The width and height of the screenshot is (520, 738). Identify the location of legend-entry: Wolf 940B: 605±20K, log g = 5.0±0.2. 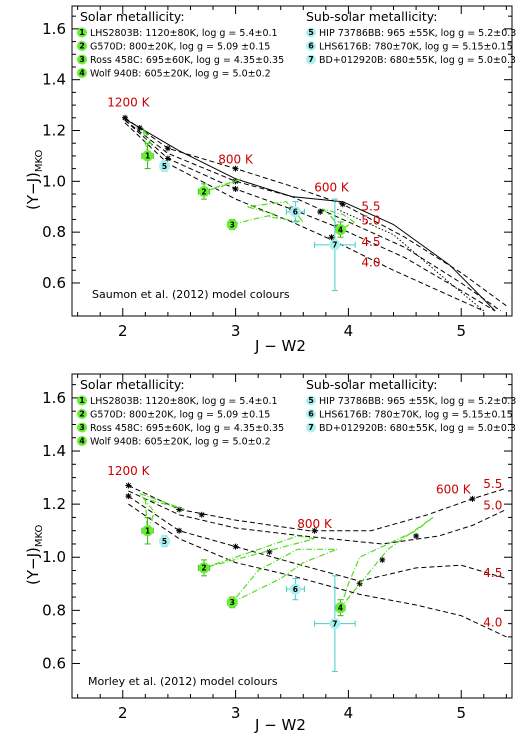
(180, 442).